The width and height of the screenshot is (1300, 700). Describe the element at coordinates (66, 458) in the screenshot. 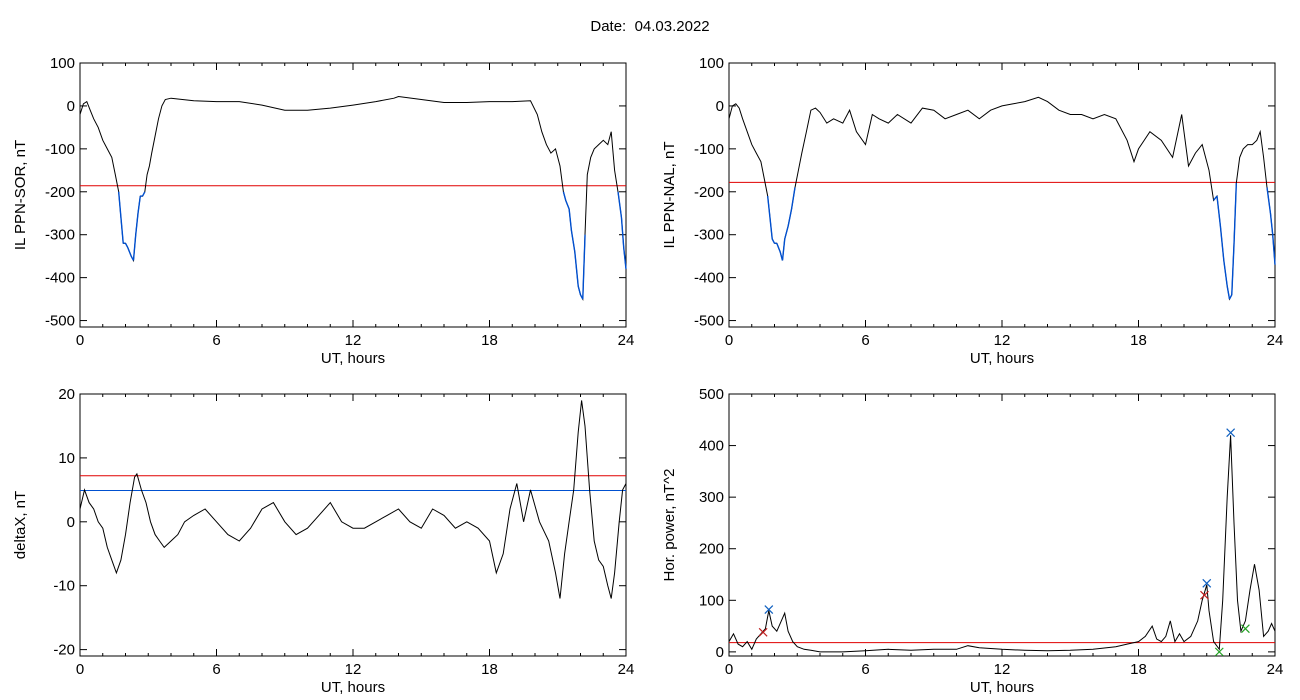

I see `y-tick-label: 10` at that location.